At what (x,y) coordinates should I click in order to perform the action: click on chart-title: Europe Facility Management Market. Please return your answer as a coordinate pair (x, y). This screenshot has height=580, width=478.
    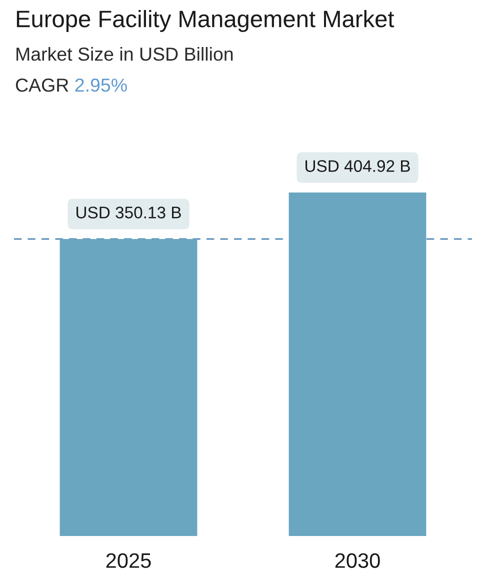
    Looking at the image, I should click on (205, 21).